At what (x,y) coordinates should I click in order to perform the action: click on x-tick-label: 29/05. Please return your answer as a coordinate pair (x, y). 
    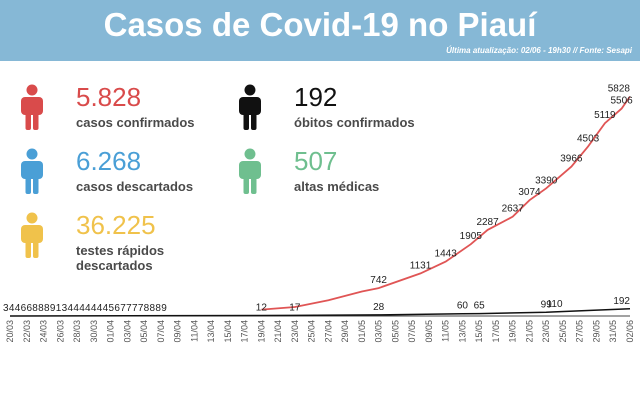
    Looking at the image, I should click on (596, 331).